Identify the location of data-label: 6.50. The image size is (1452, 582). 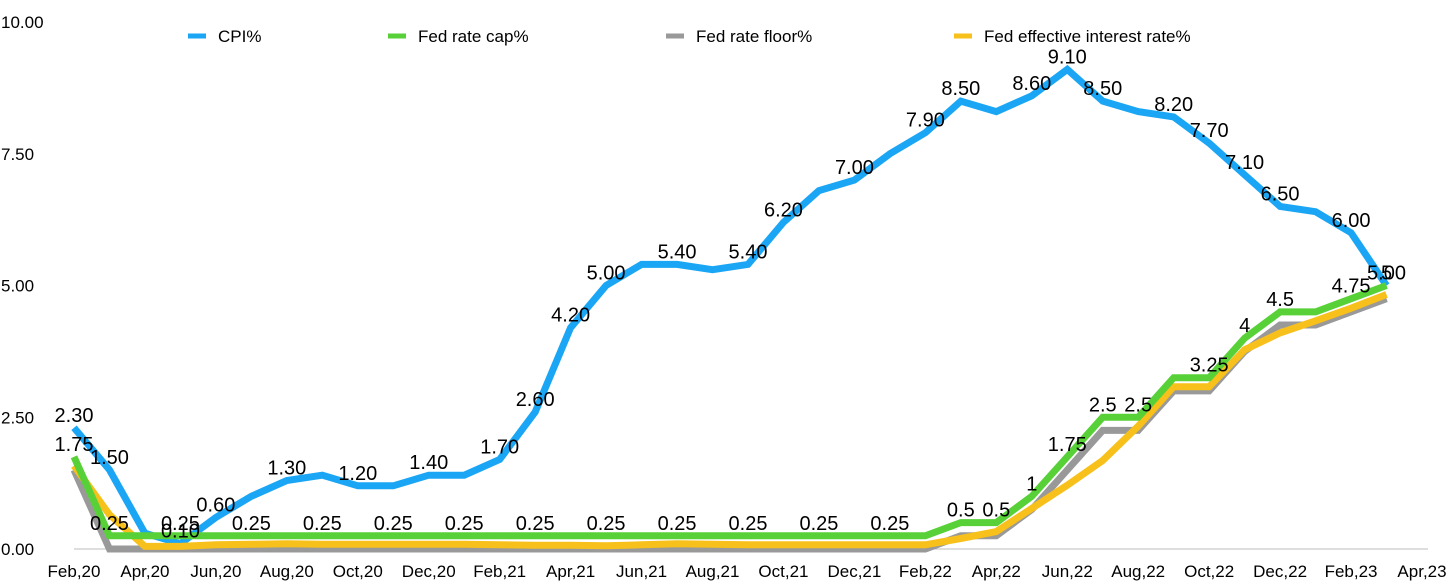
(1280, 194).